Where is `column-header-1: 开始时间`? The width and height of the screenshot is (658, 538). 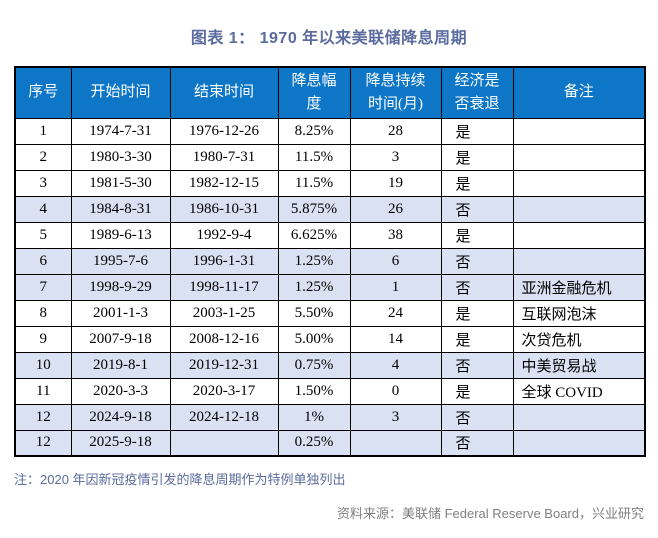
column-header-1: 开始时间 is located at coordinates (120, 92).